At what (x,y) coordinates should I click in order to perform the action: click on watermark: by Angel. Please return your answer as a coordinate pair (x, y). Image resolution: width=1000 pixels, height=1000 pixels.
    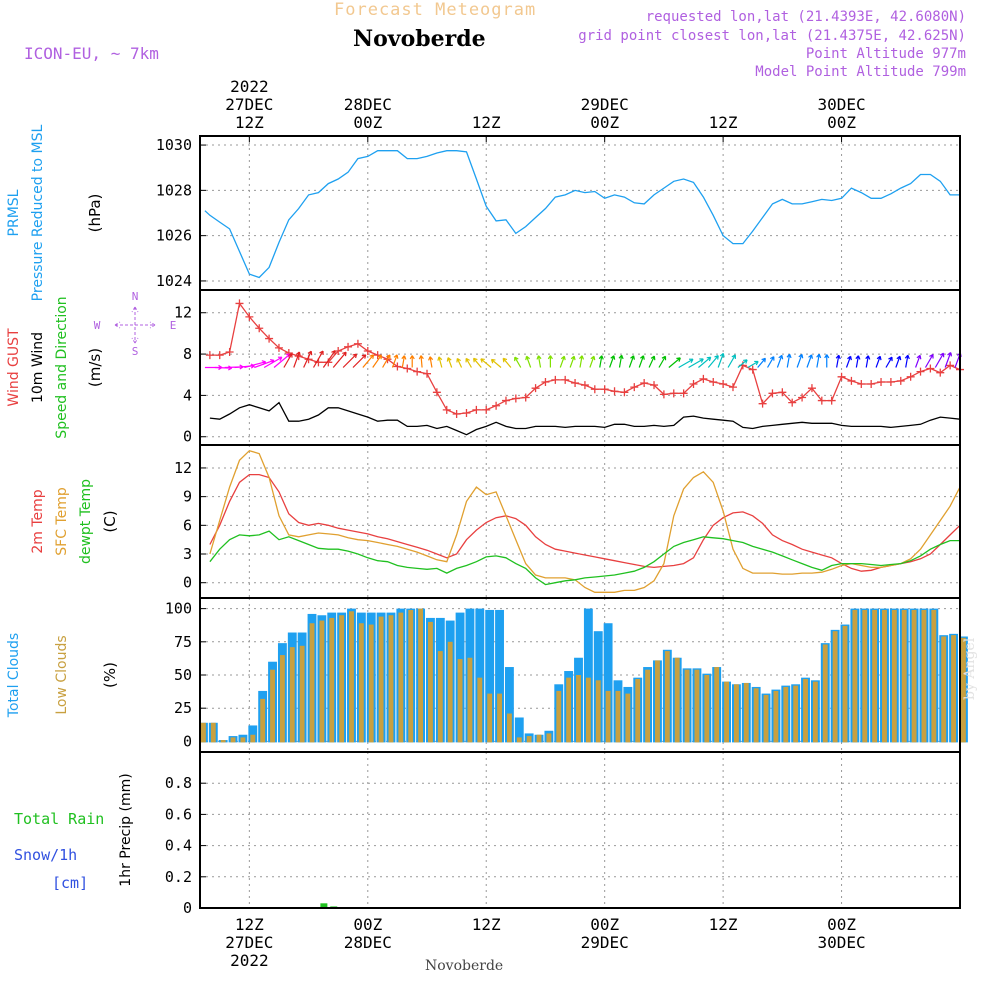
    Looking at the image, I should click on (970, 668).